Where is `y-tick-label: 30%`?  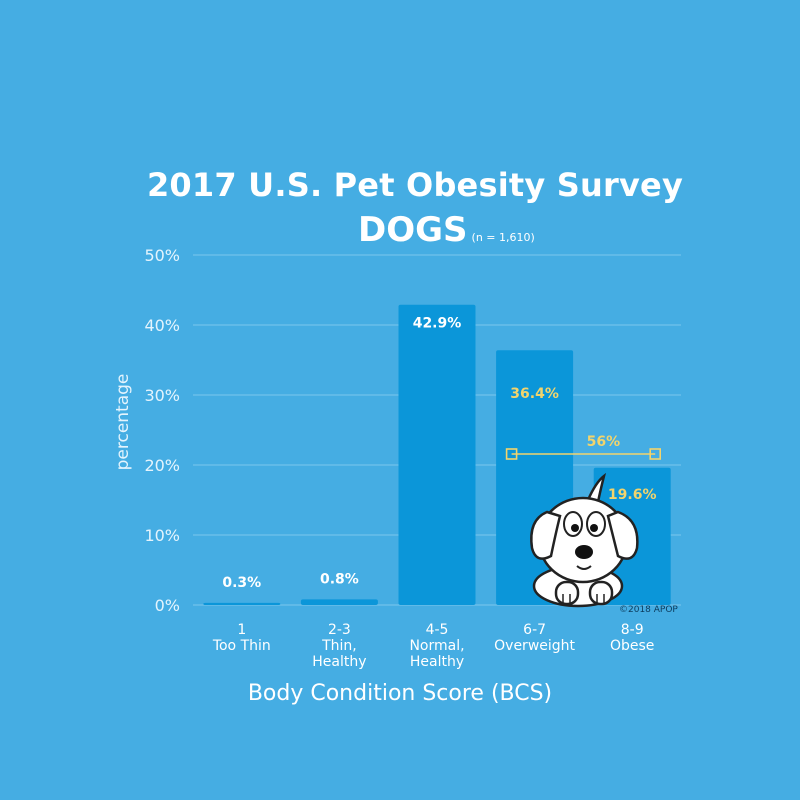 y-tick-label: 30% is located at coordinates (162, 395).